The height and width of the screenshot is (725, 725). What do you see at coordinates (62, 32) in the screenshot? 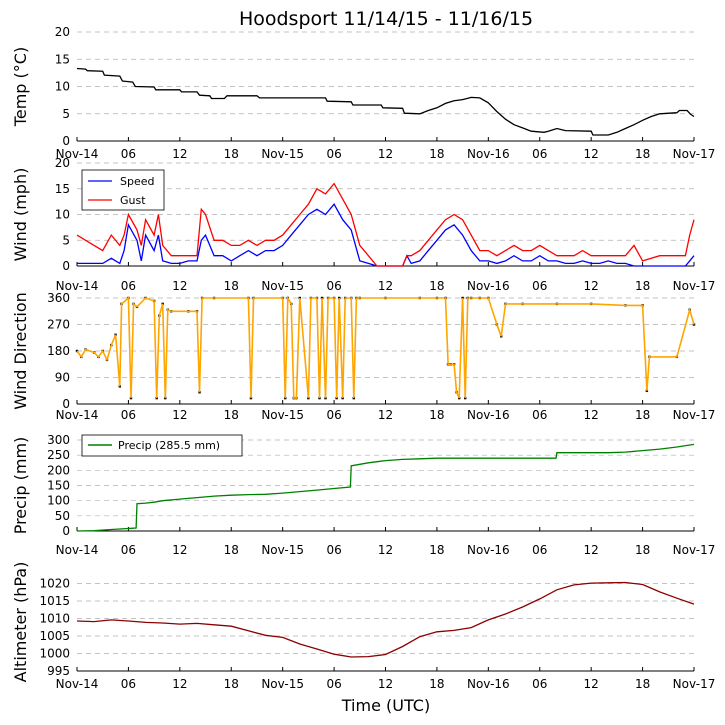
I see `temp-y-tick-label: 20` at bounding box center [62, 32].